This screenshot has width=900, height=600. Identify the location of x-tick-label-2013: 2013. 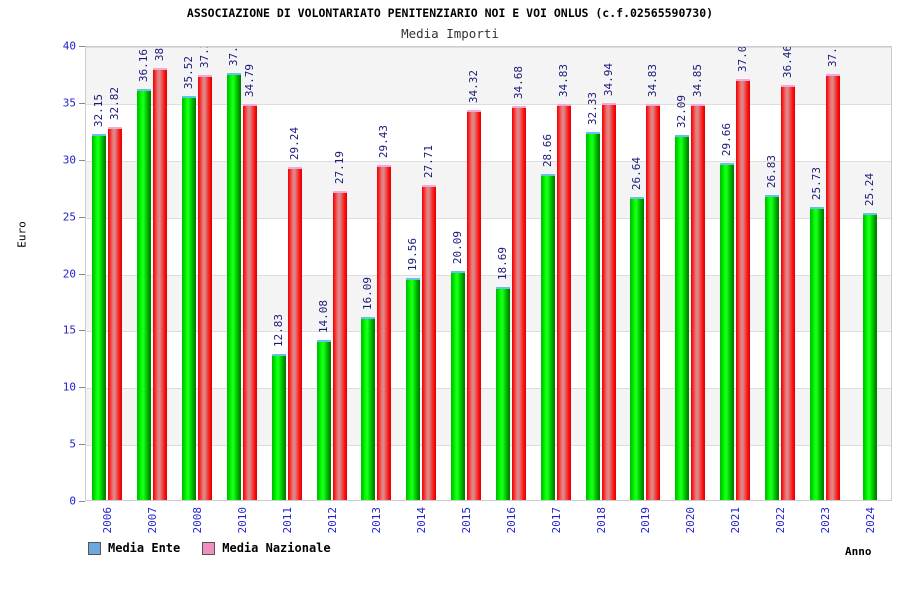
(377, 520).